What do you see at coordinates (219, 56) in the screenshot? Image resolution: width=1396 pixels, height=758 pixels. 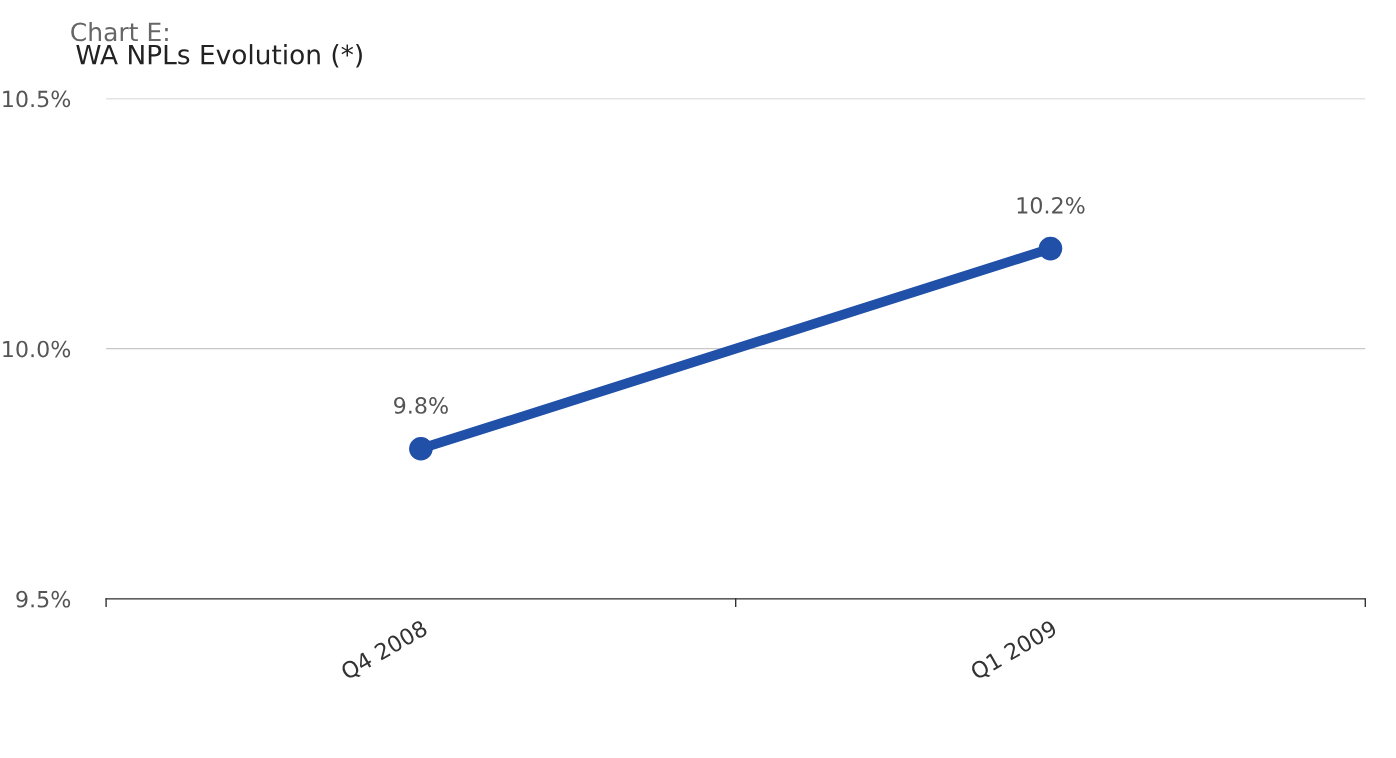 I see `chart-subtitle: WA NPLs Evolution (*)` at bounding box center [219, 56].